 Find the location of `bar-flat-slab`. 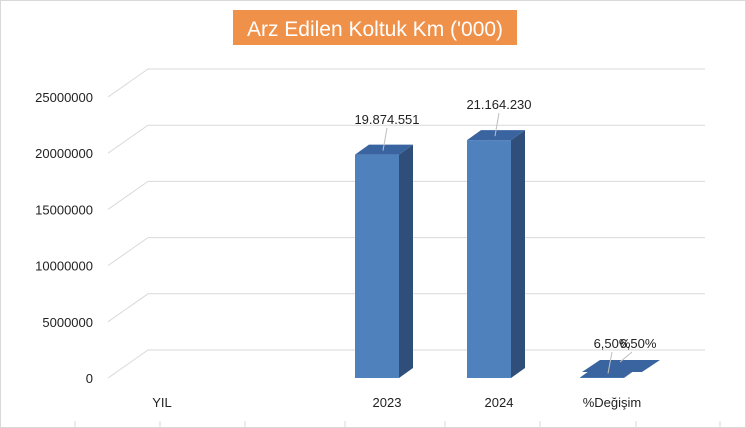

bar-flat-slab is located at coordinates (621, 366).